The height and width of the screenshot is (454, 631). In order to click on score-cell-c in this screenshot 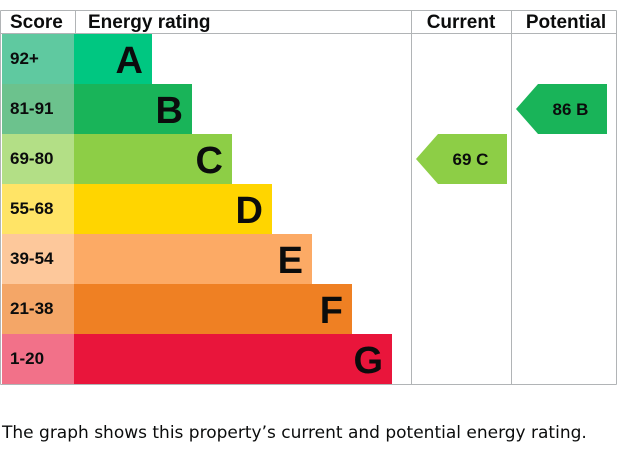, I will do `click(38, 159)`.